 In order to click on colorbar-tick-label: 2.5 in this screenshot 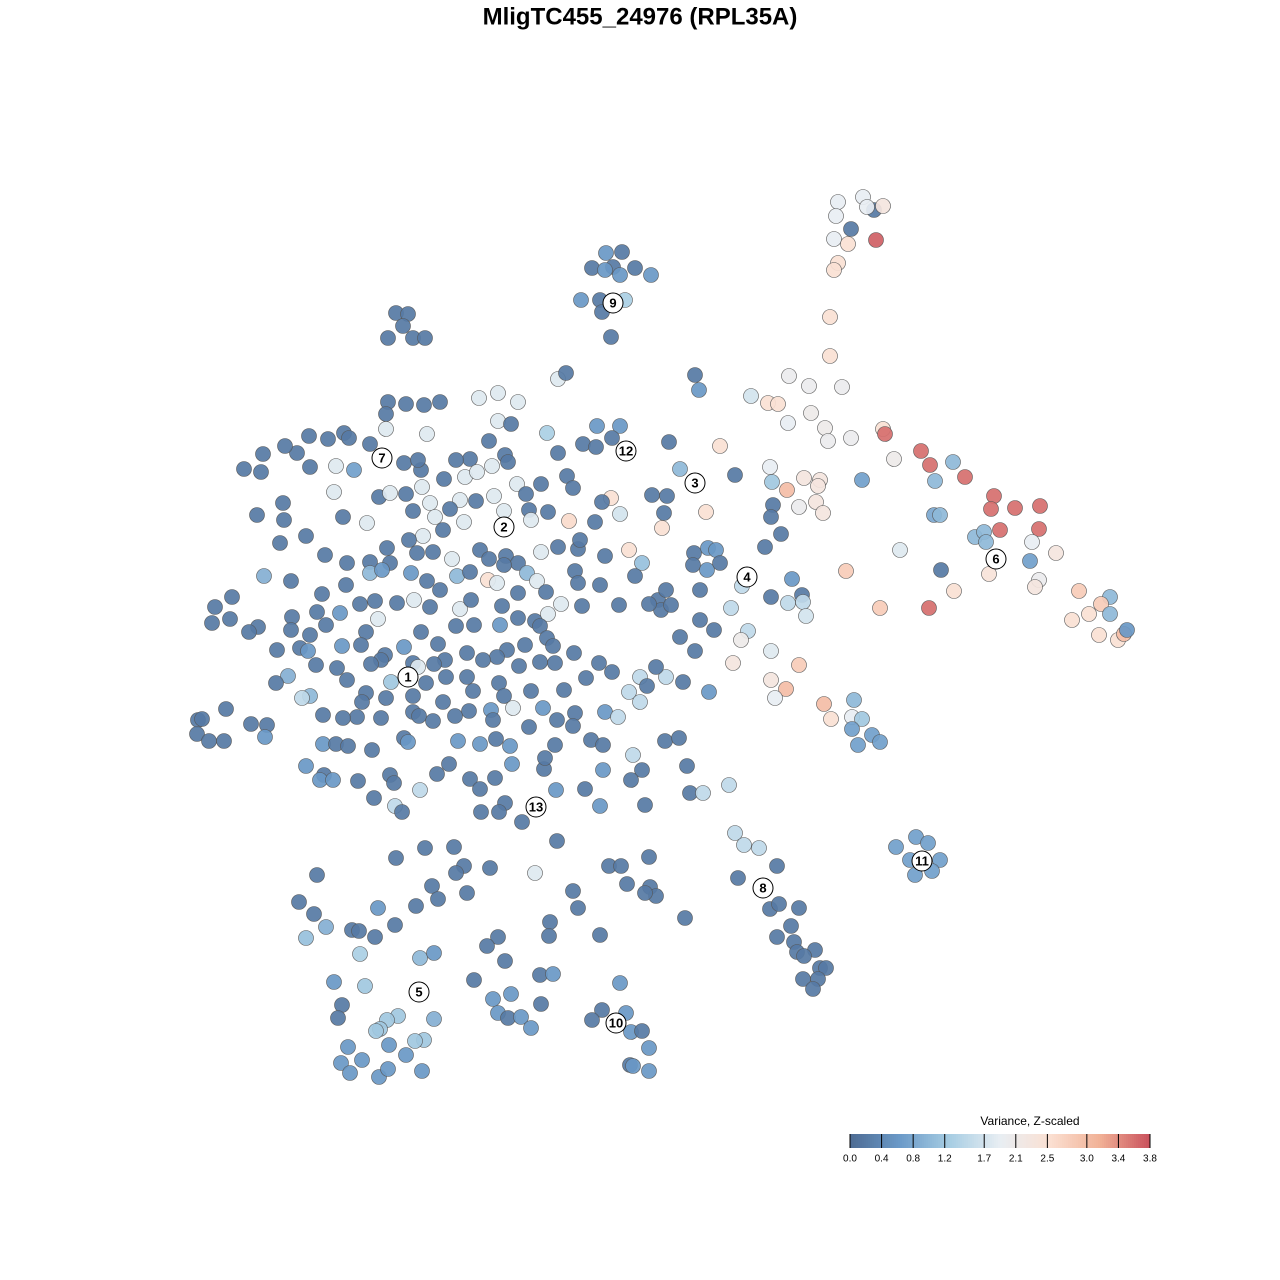, I will do `click(1047, 1159)`.